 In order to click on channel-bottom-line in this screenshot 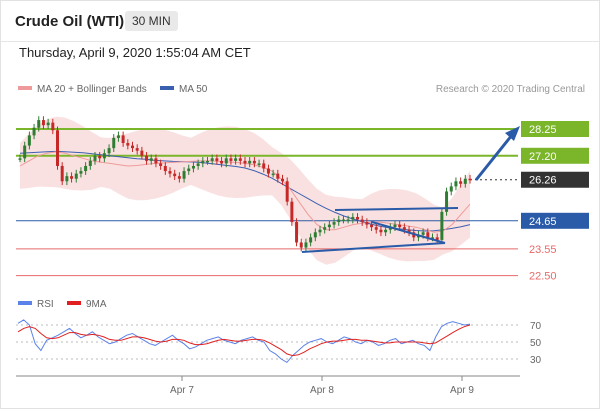, I will do `click(373, 247)`.